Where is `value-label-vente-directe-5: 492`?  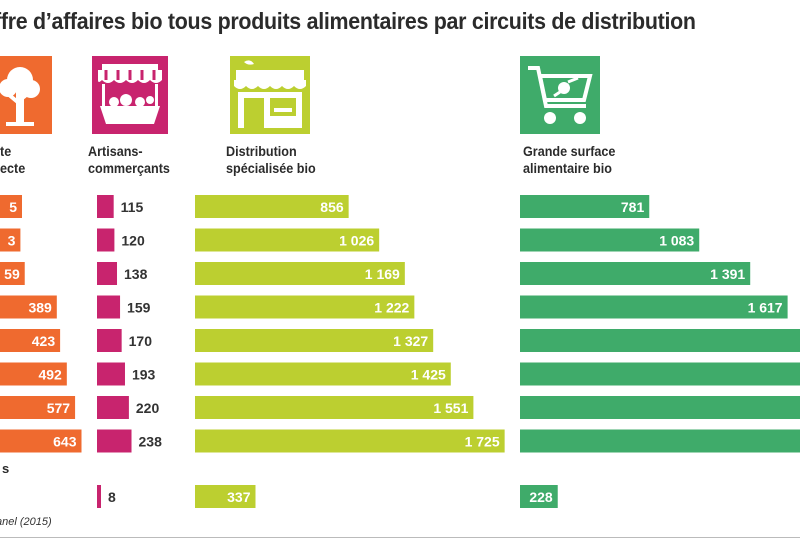 value-label-vente-directe-5: 492 is located at coordinates (50, 375).